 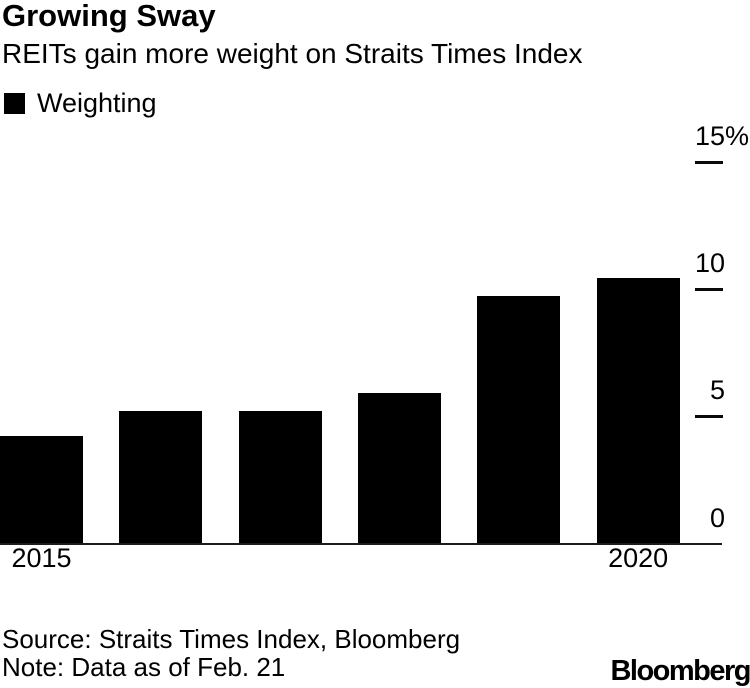 What do you see at coordinates (144, 667) in the screenshot?
I see `data-note: Note: Data as of Feb. 21` at bounding box center [144, 667].